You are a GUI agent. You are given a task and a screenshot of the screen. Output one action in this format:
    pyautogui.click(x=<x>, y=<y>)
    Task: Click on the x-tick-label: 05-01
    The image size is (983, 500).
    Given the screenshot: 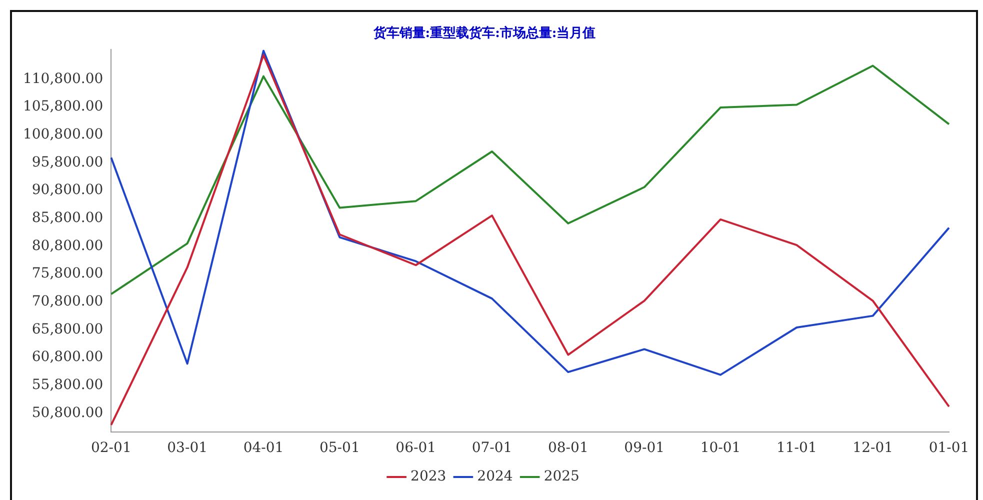 What is the action you would take?
    pyautogui.click(x=339, y=448)
    